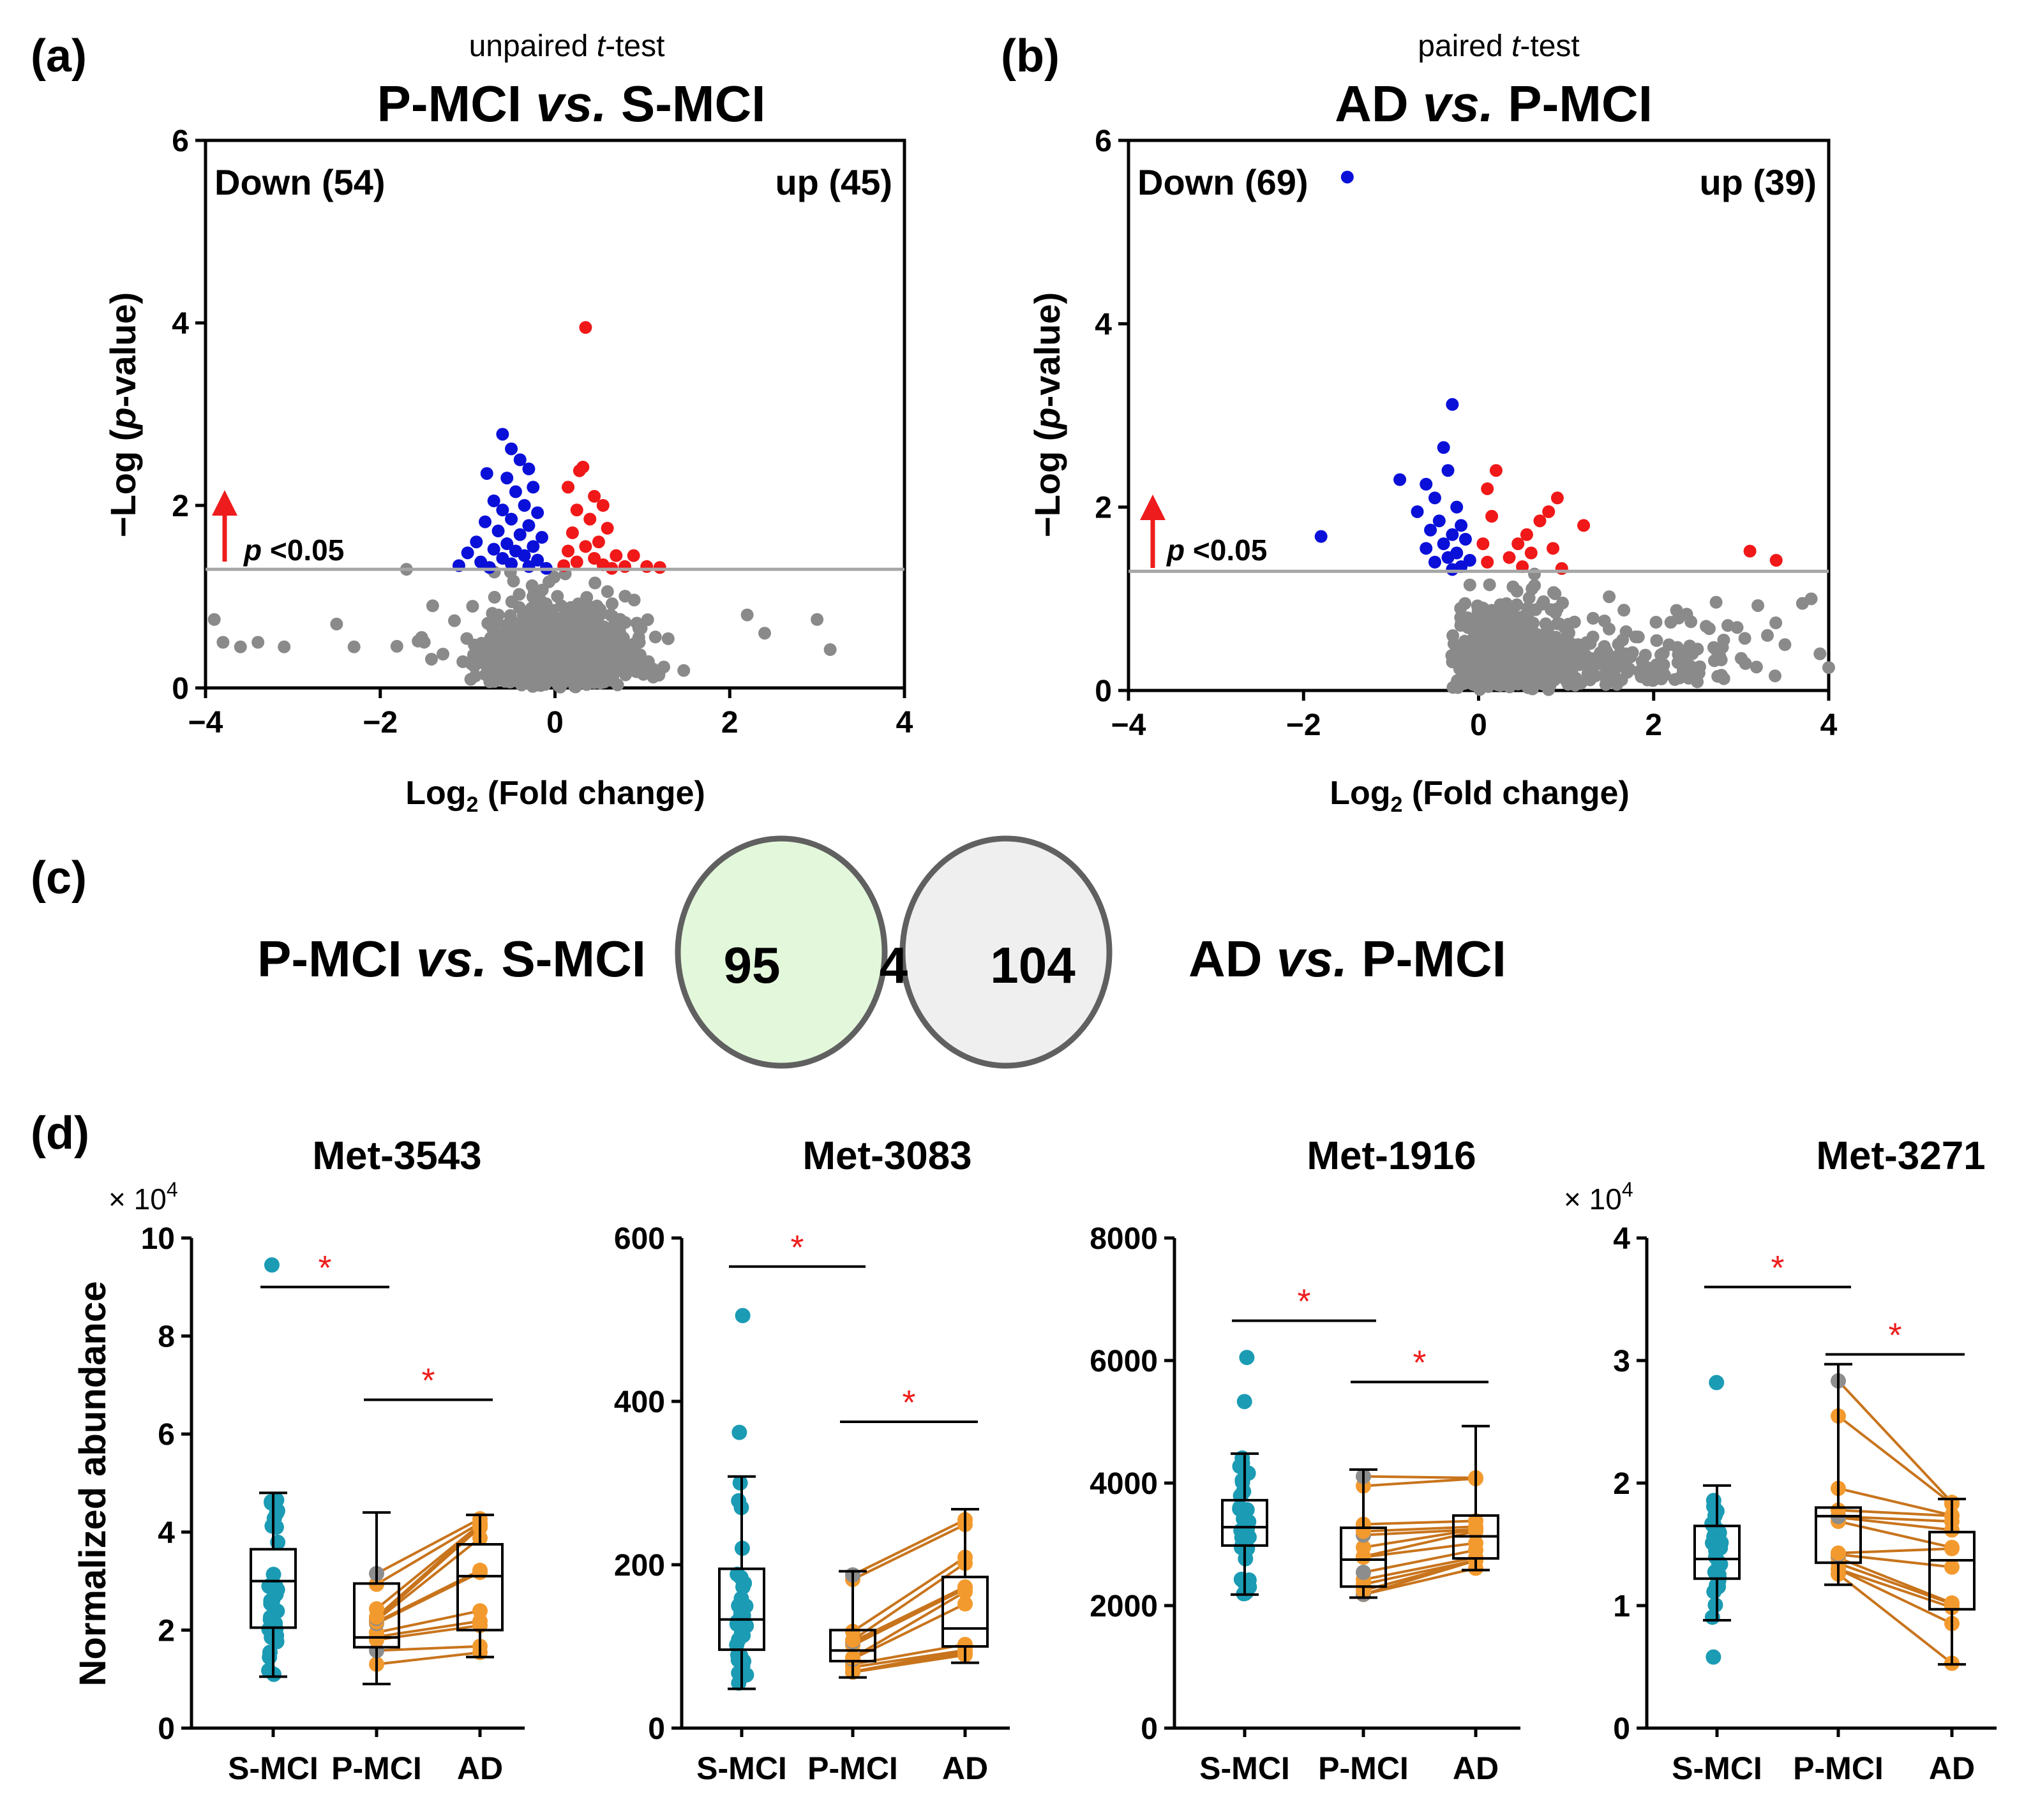  I want to click on panel-c-venn: (c) P-MCI vs. S-MCI AD vs. P-MCI 95 4 104, so click(768, 952).